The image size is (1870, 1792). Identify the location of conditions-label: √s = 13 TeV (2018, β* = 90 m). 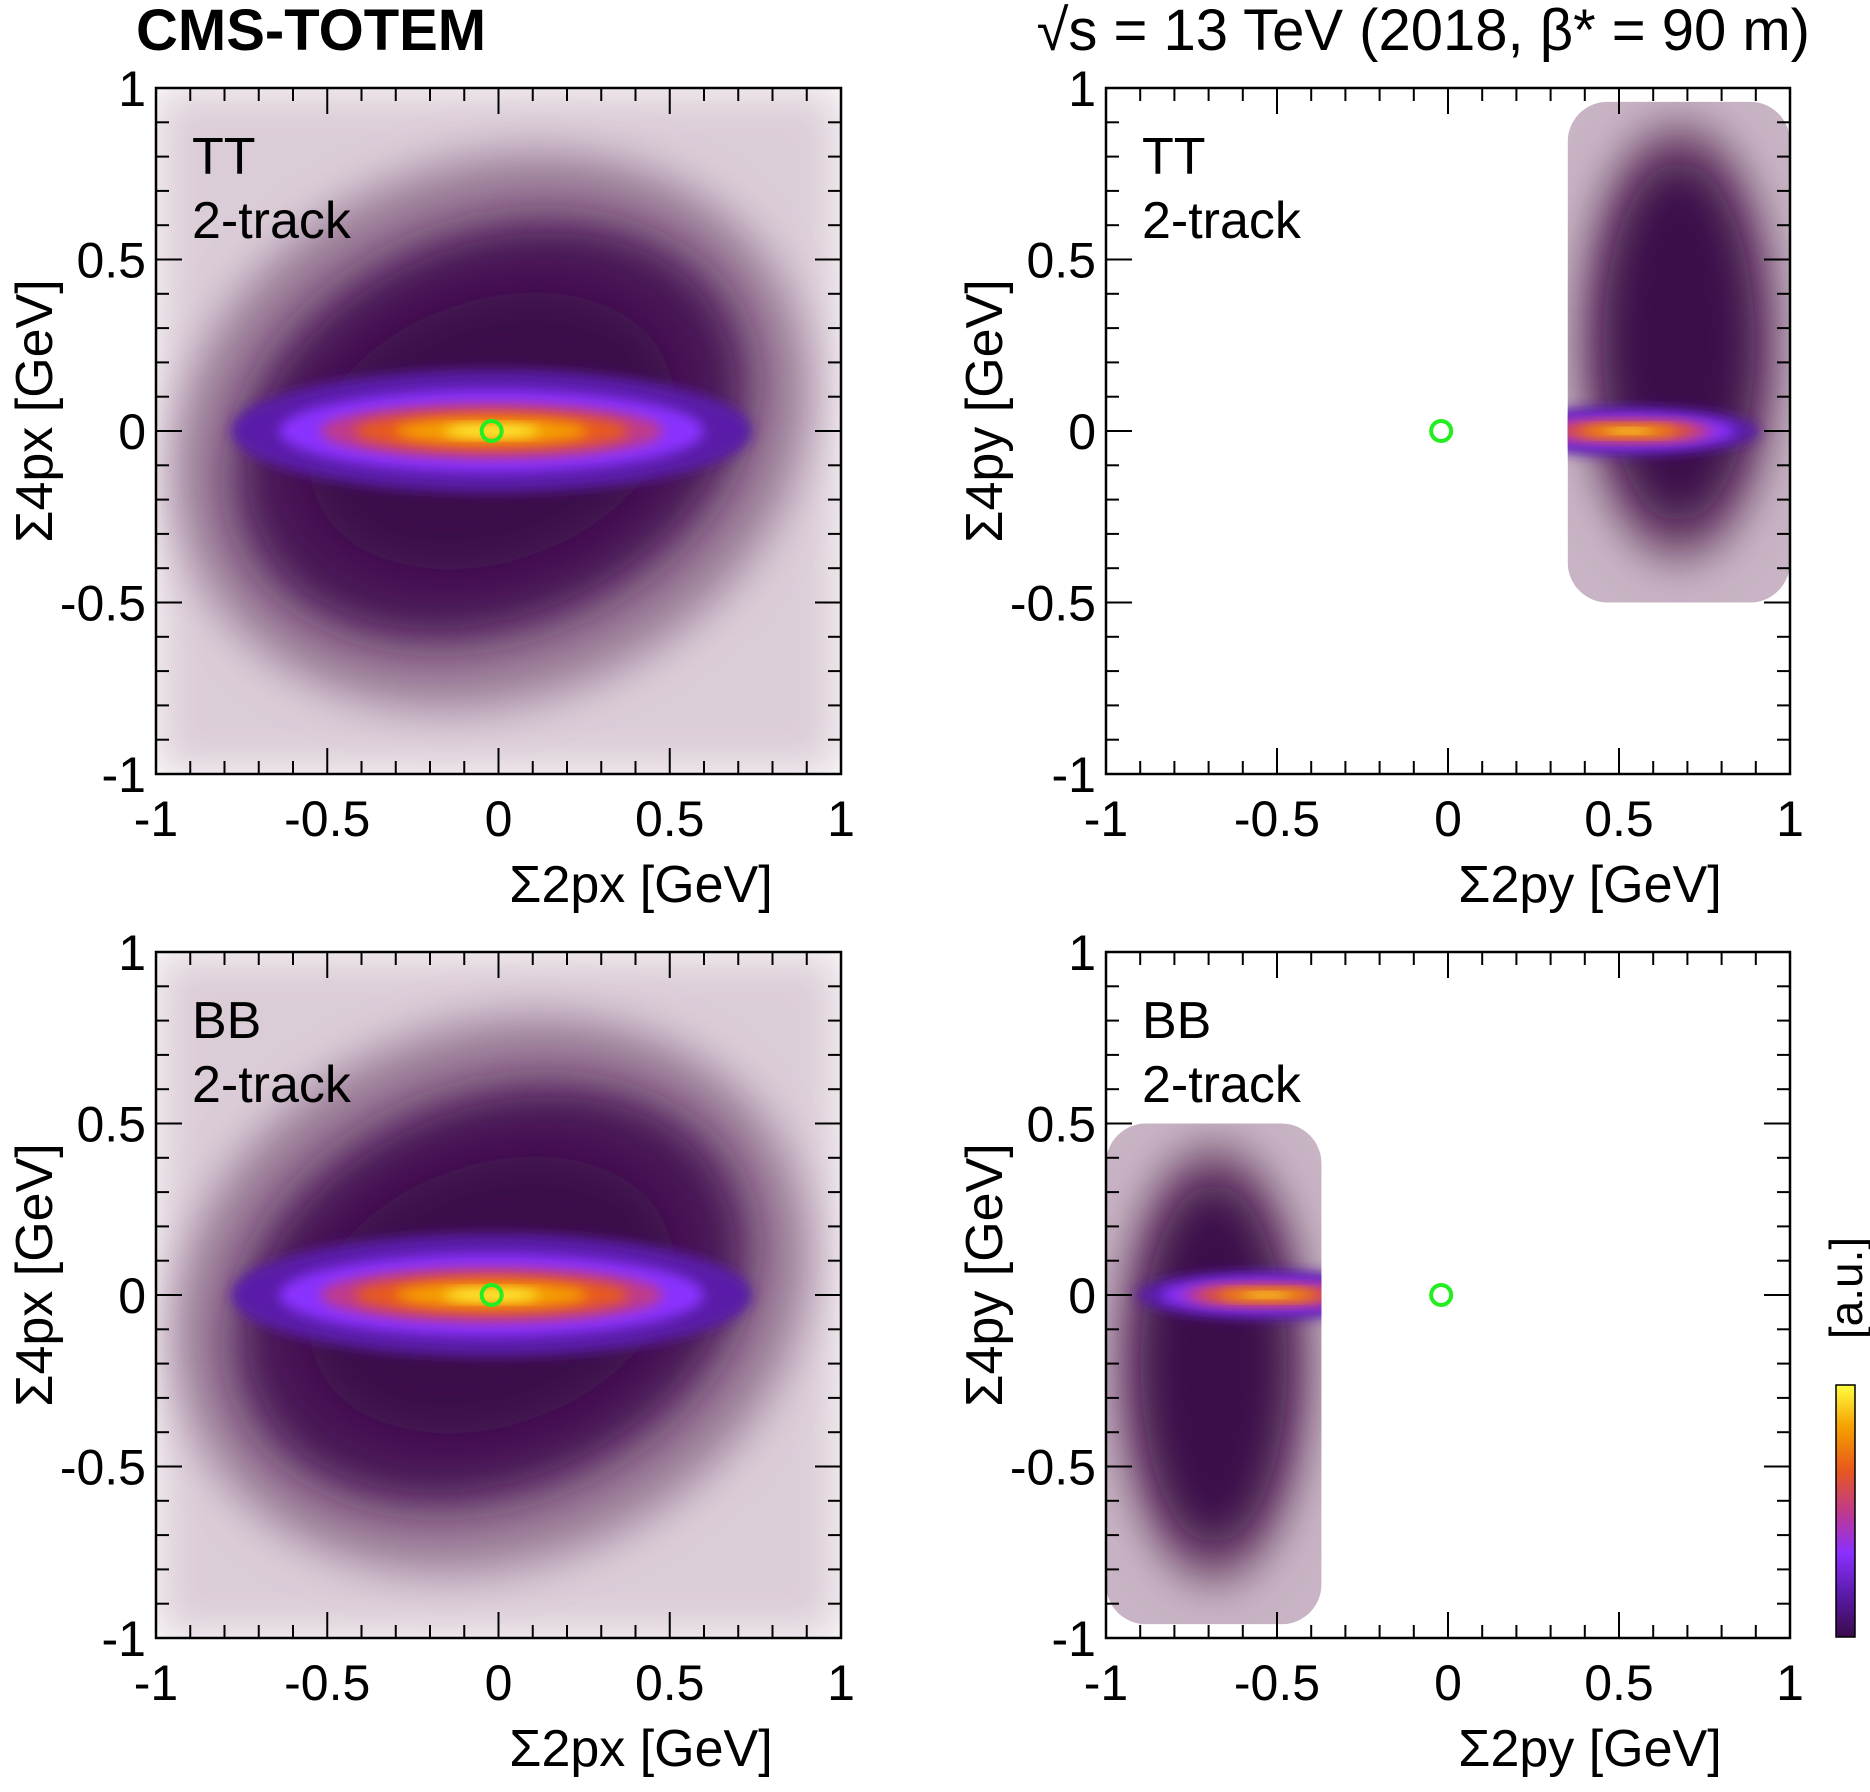
(1423, 31).